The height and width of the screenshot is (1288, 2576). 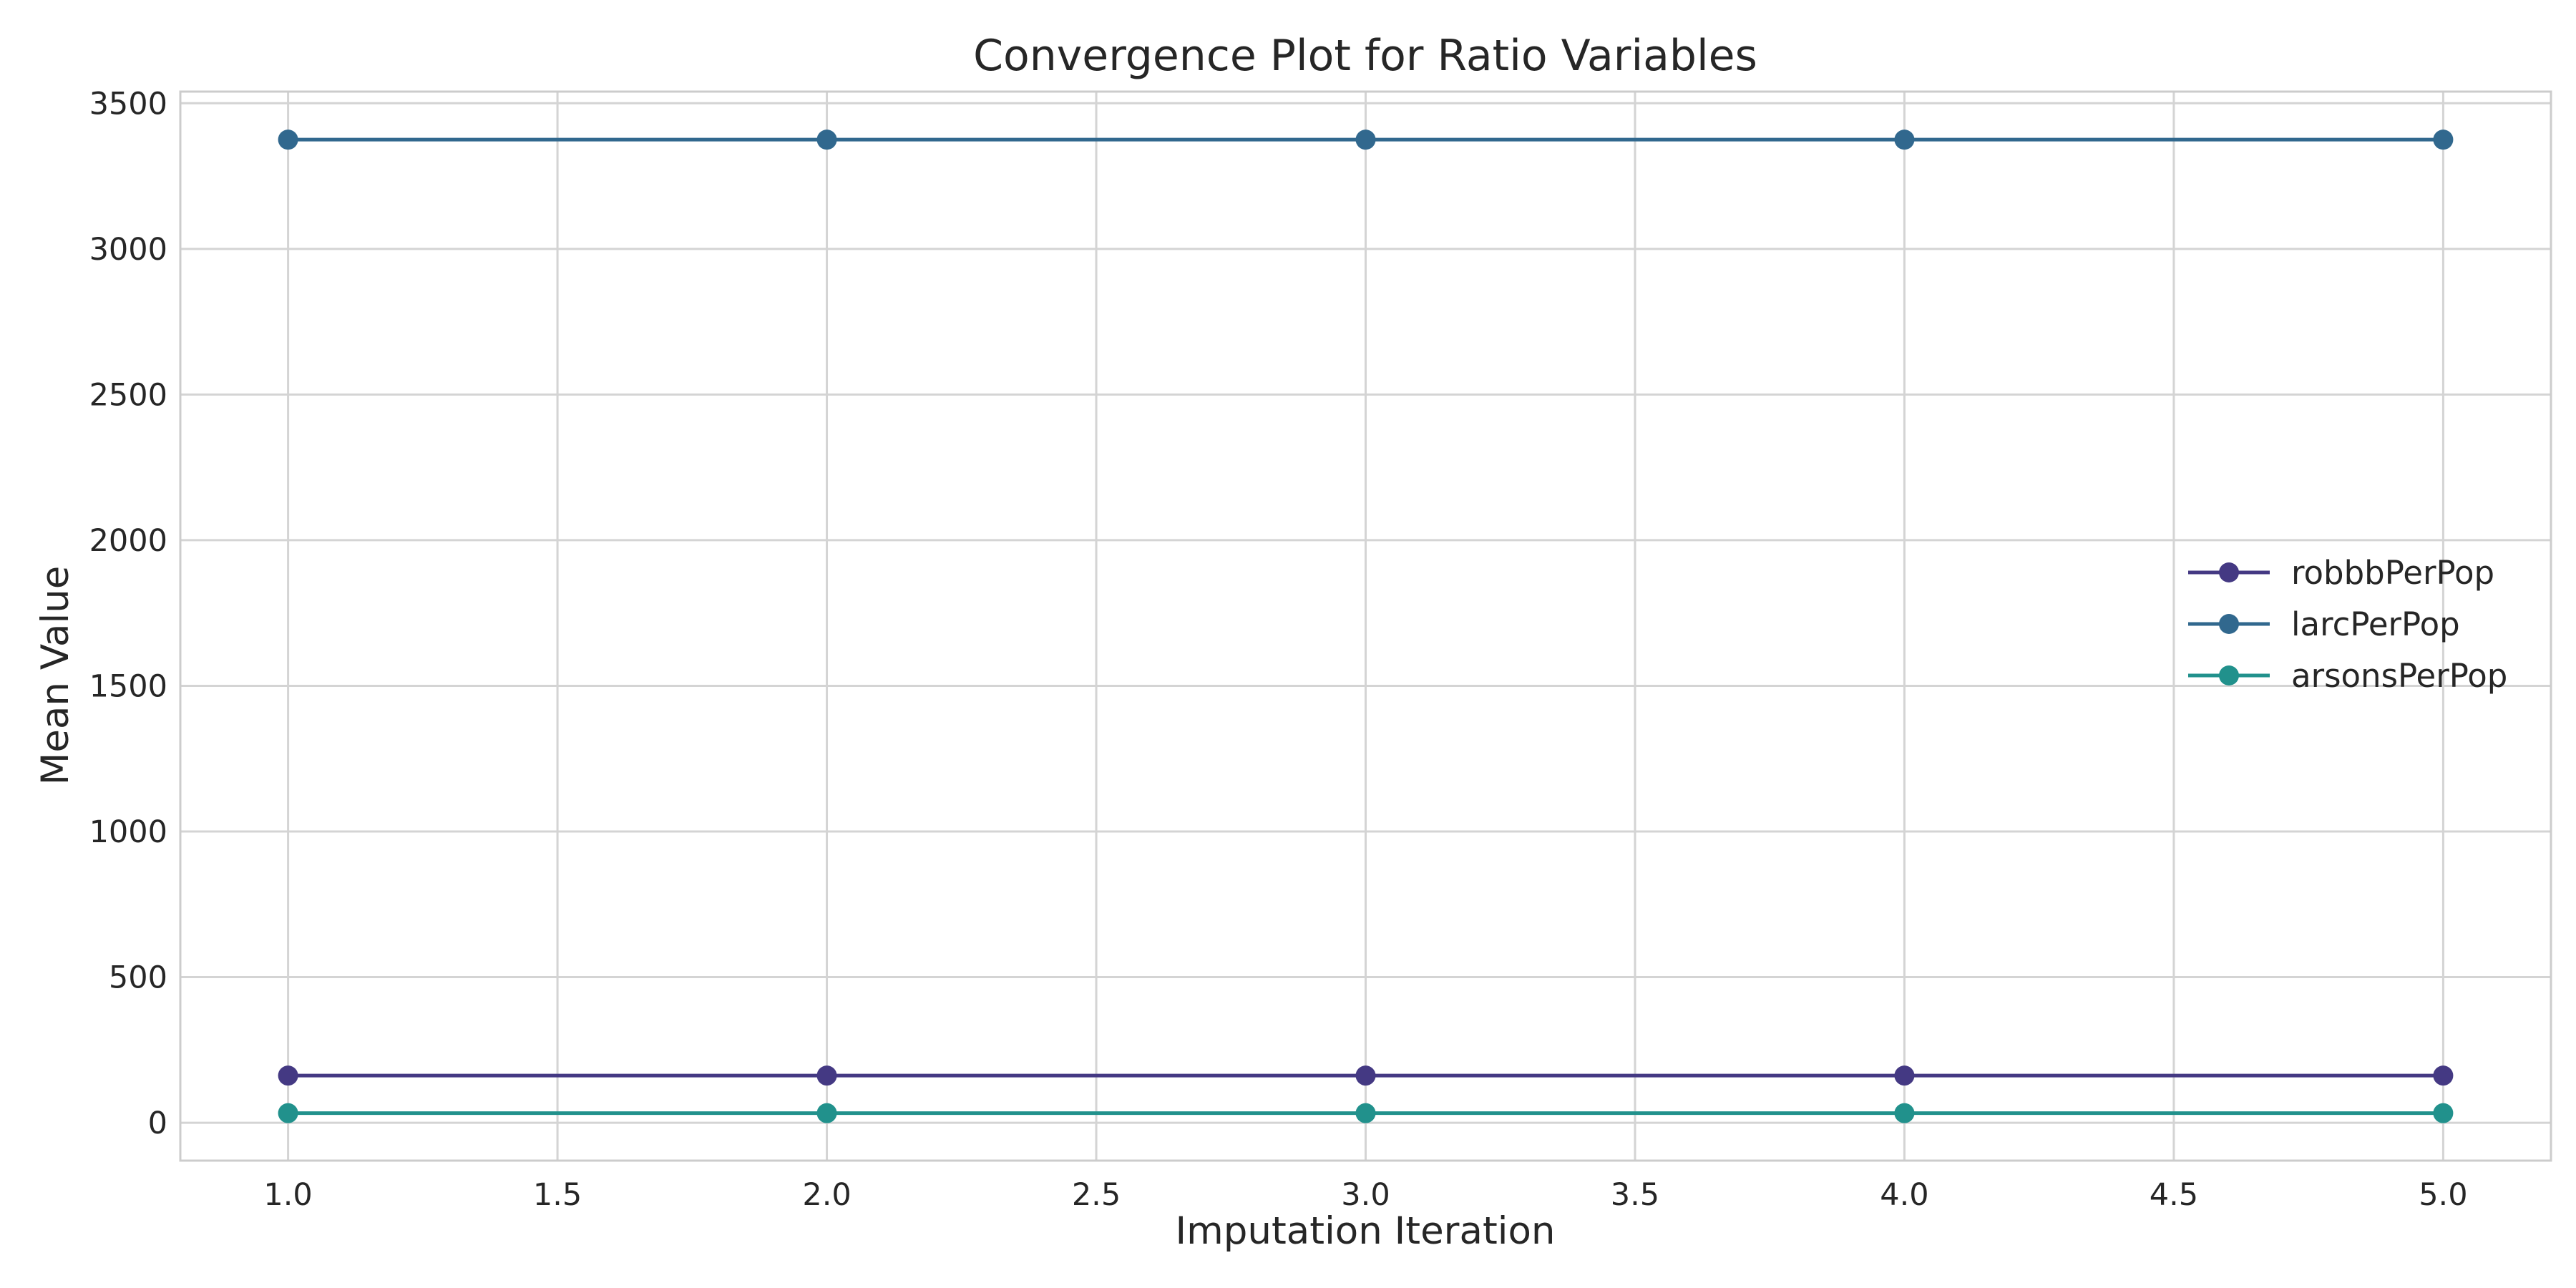 What do you see at coordinates (2392, 573) in the screenshot?
I see `legend-label: robbbPerPop` at bounding box center [2392, 573].